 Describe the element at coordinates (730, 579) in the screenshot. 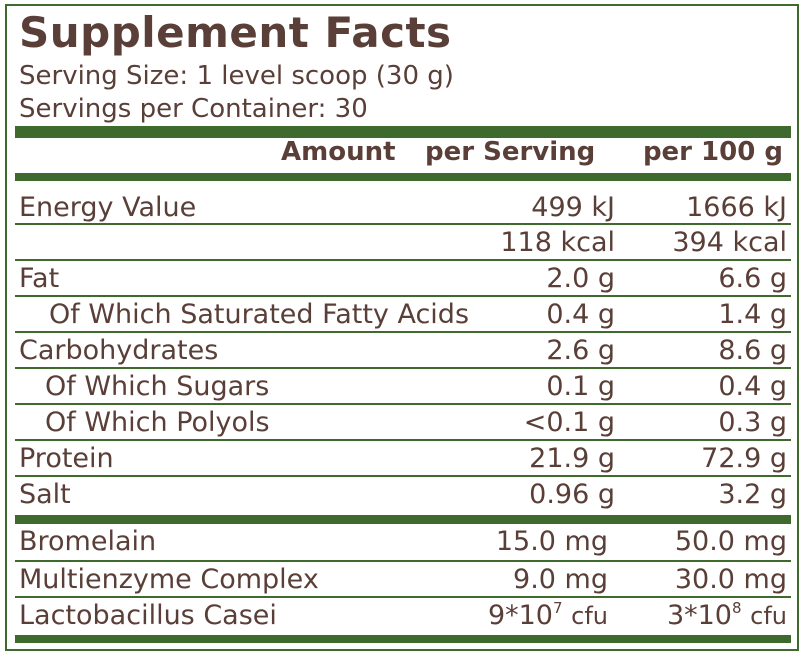

I see `row-per-100g: 30.0 mg` at that location.